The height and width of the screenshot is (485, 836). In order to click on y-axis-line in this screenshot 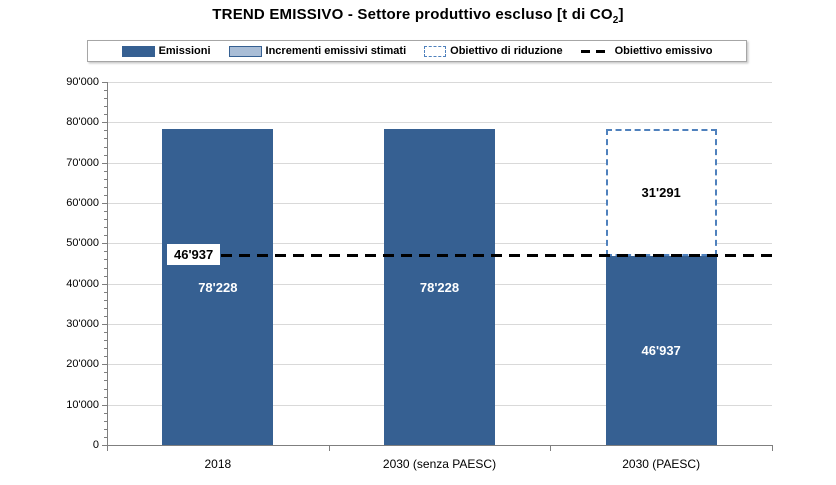, I will do `click(107, 266)`.